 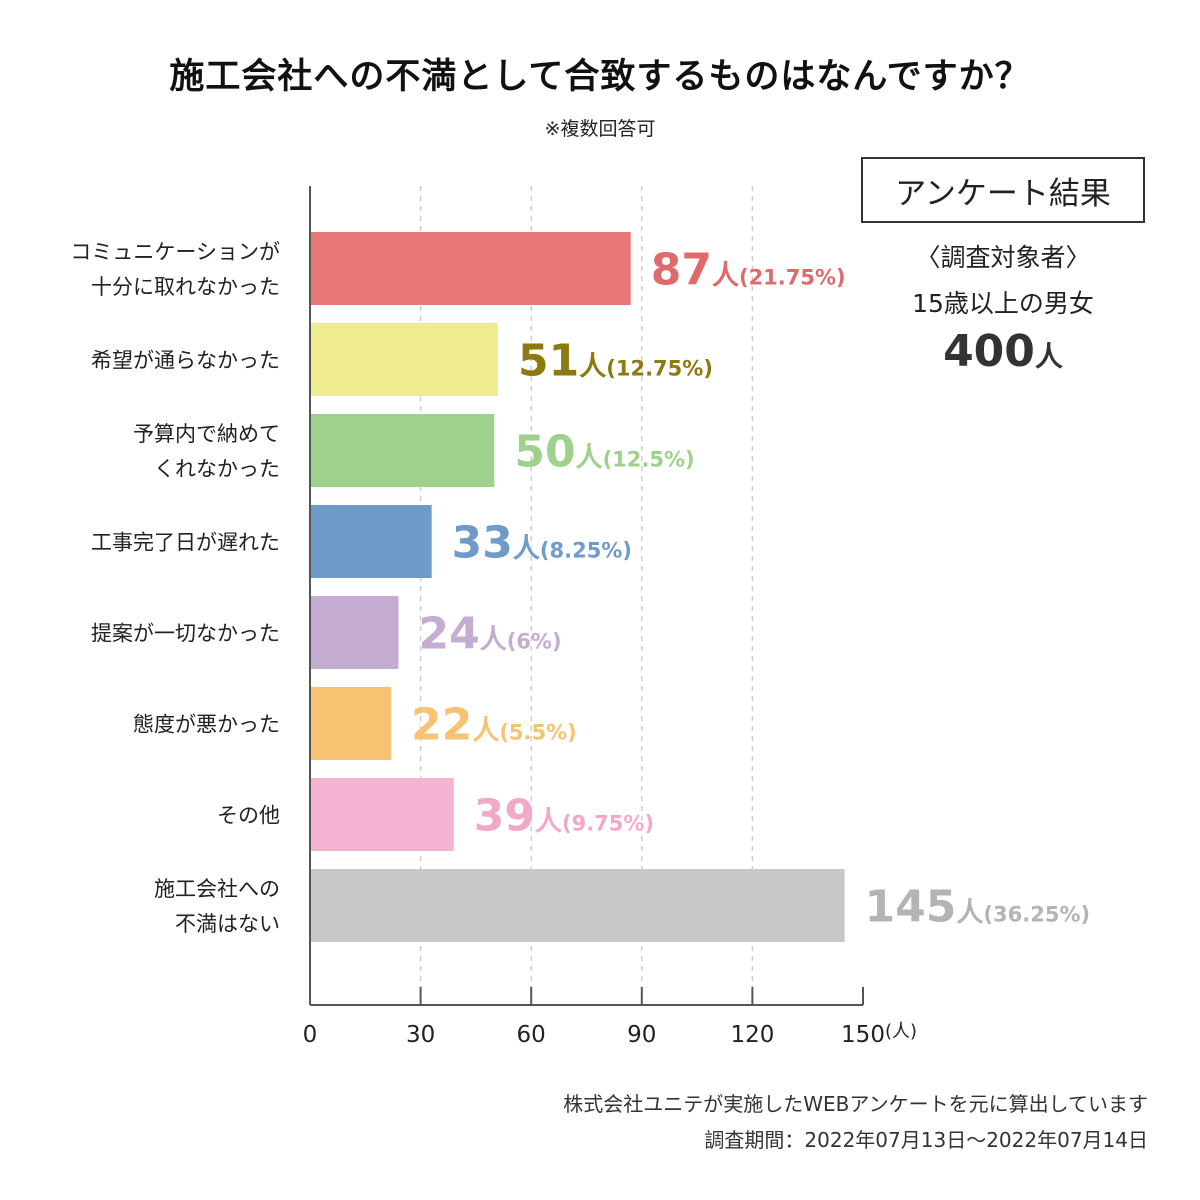 I want to click on data-label-3: 33人(8.25%), so click(x=542, y=543).